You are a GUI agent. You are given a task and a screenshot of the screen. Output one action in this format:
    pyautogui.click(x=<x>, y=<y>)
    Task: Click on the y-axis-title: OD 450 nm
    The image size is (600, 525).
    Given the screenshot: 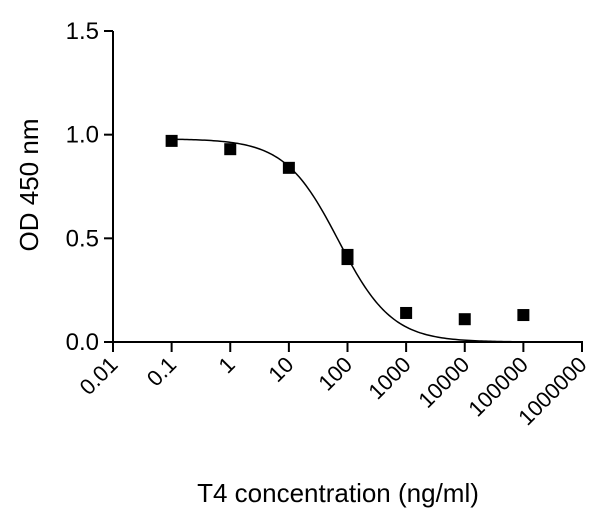 What is the action you would take?
    pyautogui.click(x=29, y=185)
    